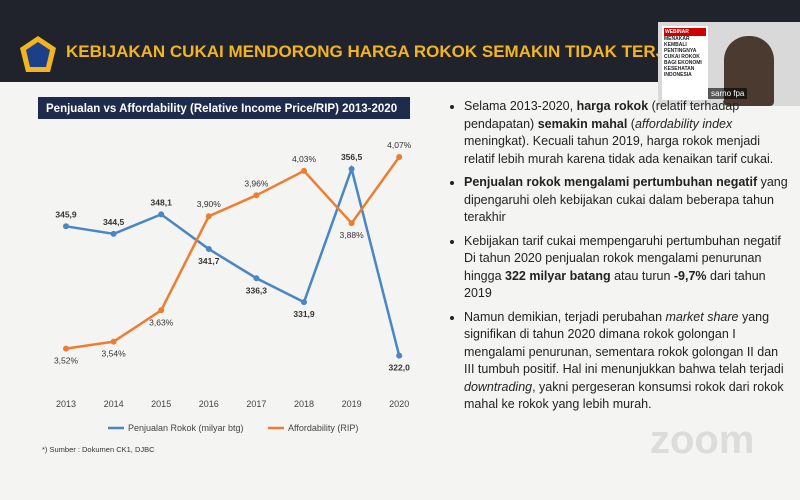  I want to click on data-label: 331,9, so click(304, 314).